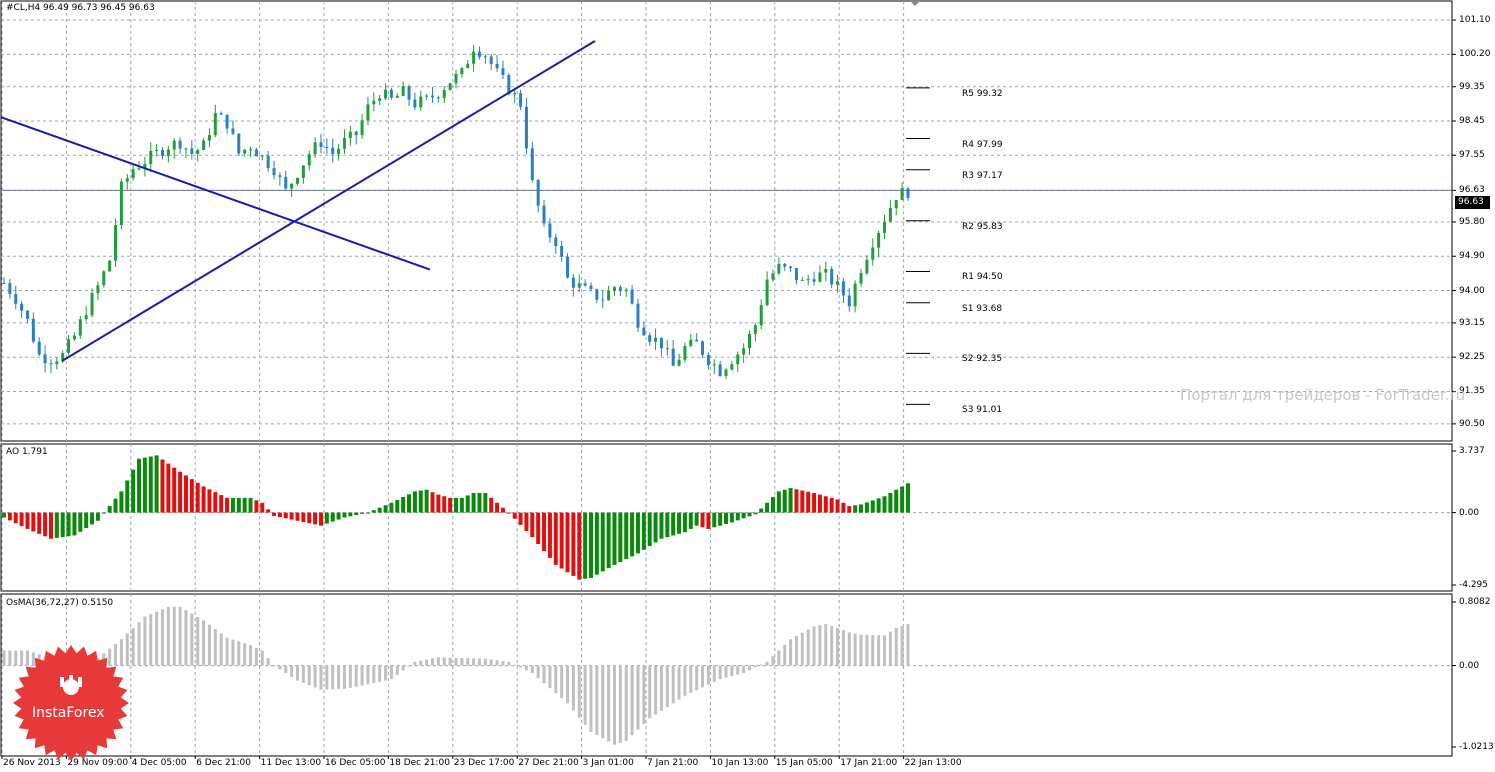 This screenshot has width=1495, height=772. I want to click on axis-tick-label: 93.15, so click(1472, 322).